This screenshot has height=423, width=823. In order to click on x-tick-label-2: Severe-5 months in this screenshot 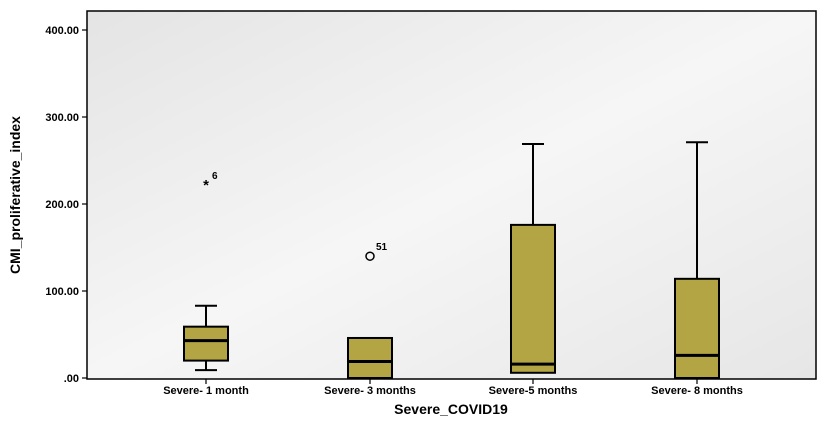, I will do `click(533, 391)`.